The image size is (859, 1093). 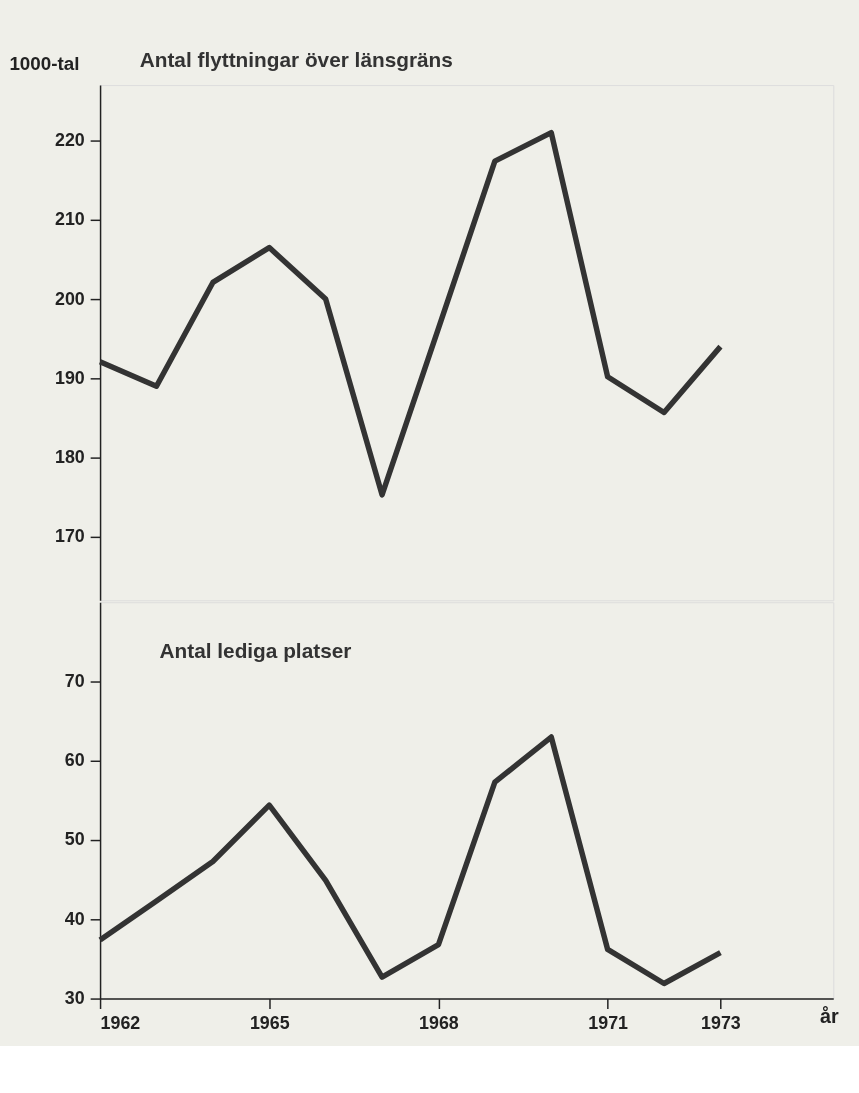 What do you see at coordinates (608, 1022) in the screenshot?
I see `x-tick-label: 1971` at bounding box center [608, 1022].